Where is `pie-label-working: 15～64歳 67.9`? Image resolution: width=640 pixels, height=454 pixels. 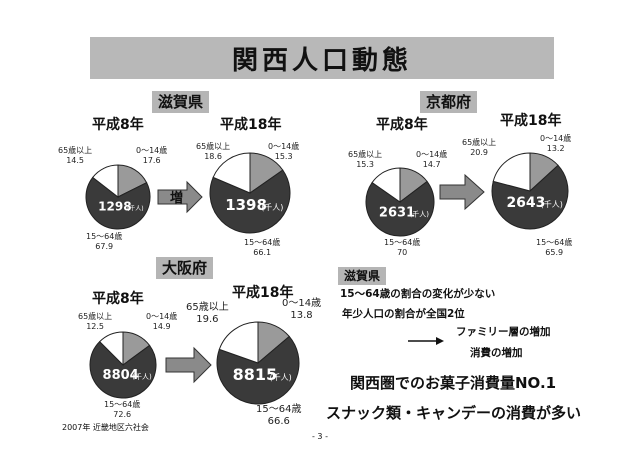
pie-label-working: 15～64歳 67.9 is located at coordinates (104, 241).